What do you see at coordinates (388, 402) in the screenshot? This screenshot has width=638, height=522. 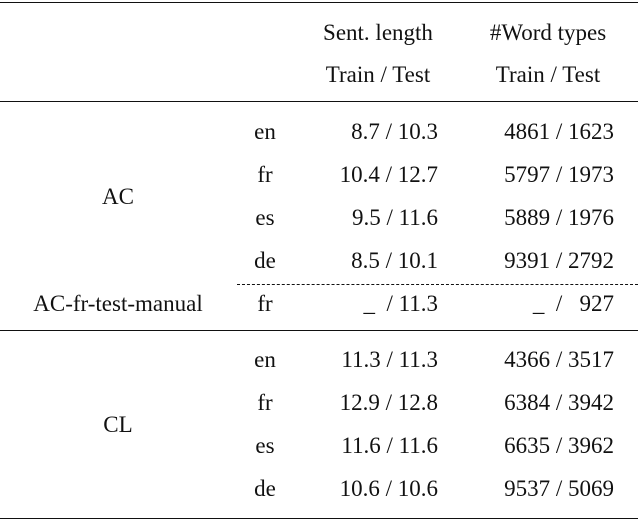 I see `sent-length-cell: 12.9 / 12.8` at bounding box center [388, 402].